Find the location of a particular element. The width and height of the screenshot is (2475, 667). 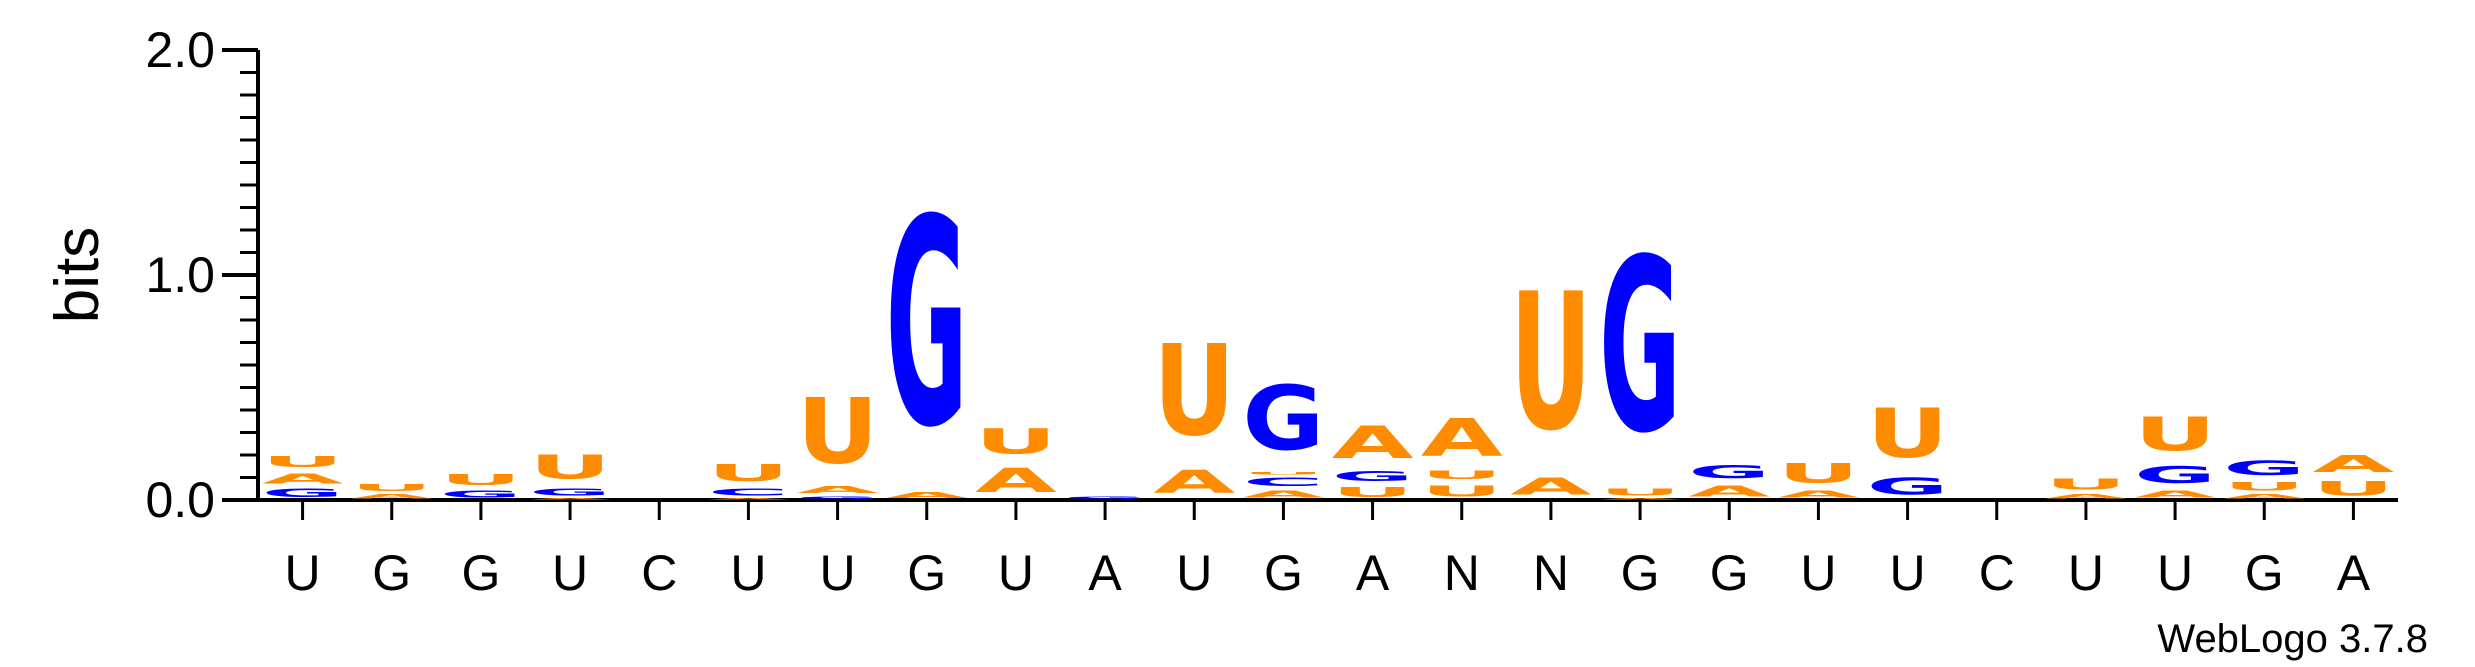

y-tick-label-2: 2.0 is located at coordinates (180, 50).